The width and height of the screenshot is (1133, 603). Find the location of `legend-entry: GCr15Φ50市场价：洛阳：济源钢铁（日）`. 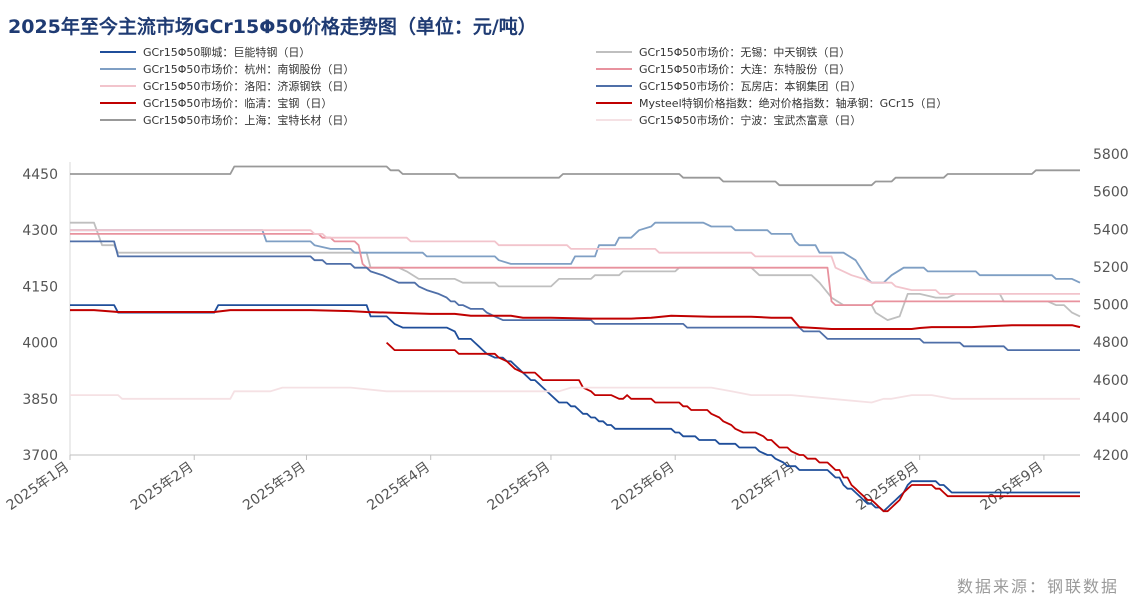

legend-entry: GCr15Φ50市场价：洛阳：济源钢铁（日） is located at coordinates (248, 86).